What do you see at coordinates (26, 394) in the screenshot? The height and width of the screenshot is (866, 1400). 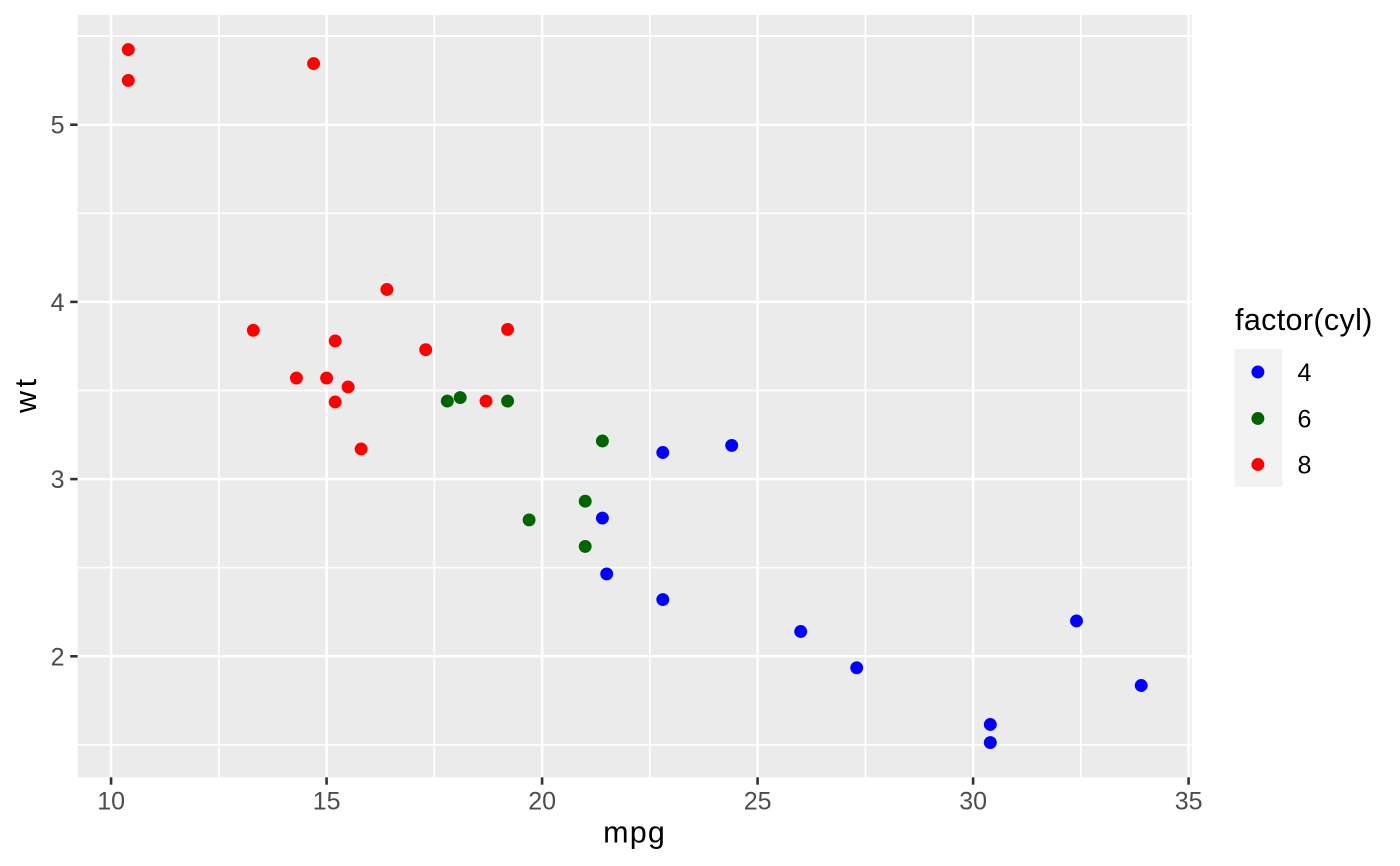 I see `svg-text: wt` at bounding box center [26, 394].